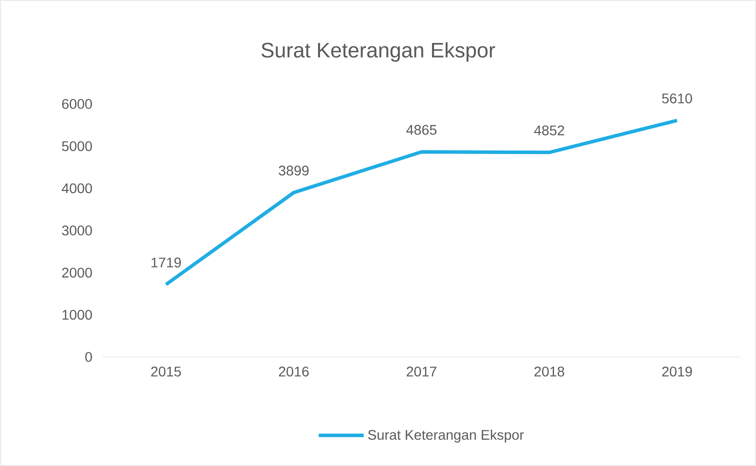 This screenshot has height=466, width=756. Describe the element at coordinates (77, 104) in the screenshot. I see `y-tick-label: 6000` at that location.